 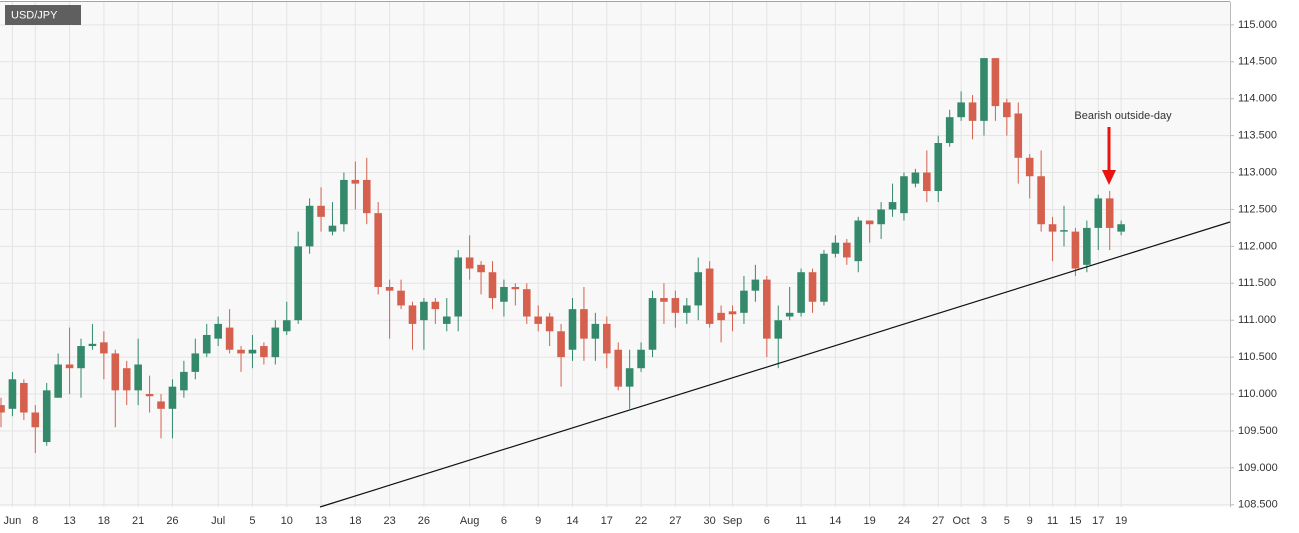 I want to click on y-tick-label: 110.000, so click(x=1257, y=394).